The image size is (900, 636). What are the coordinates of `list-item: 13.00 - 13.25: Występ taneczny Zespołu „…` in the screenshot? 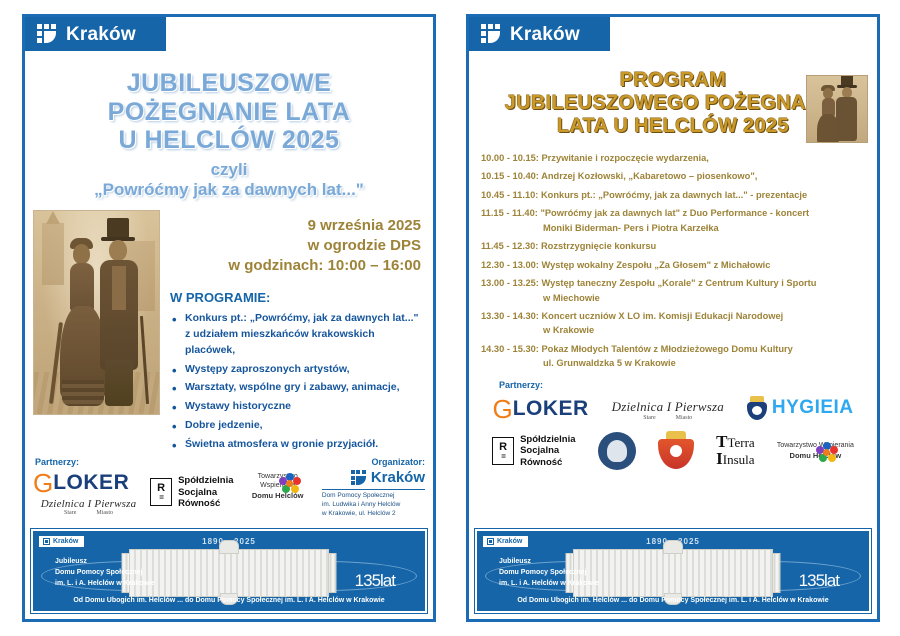 It's located at (673, 290).